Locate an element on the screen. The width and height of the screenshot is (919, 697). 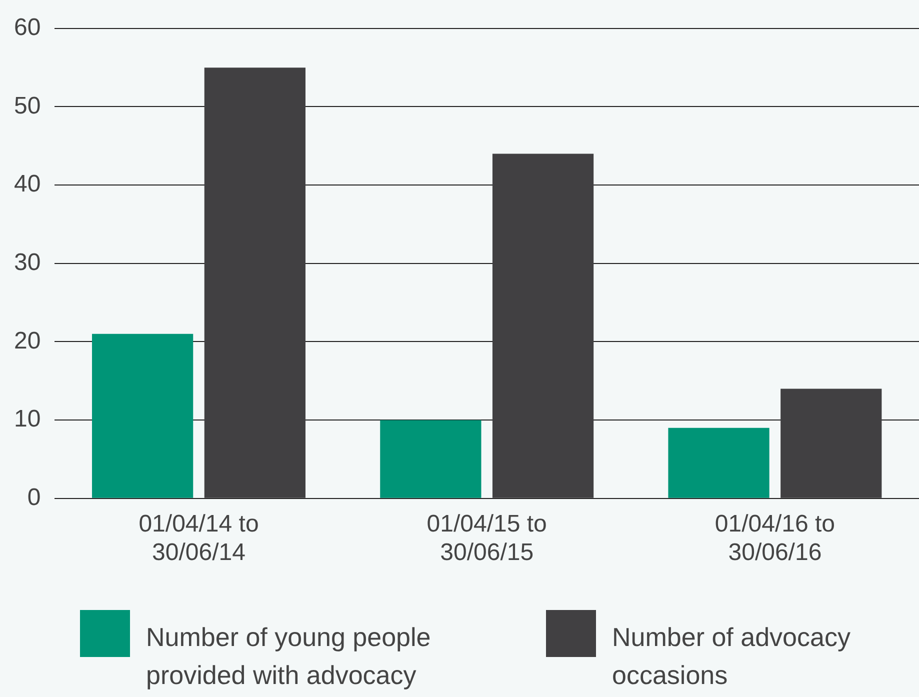
y-tick-label: 30 is located at coordinates (27, 262).